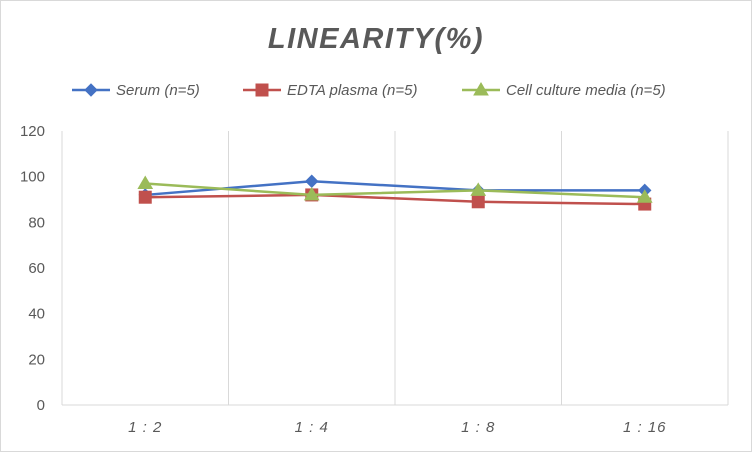  Describe the element at coordinates (376, 39) in the screenshot. I see `chart-title: LINEARITY(%)` at that location.